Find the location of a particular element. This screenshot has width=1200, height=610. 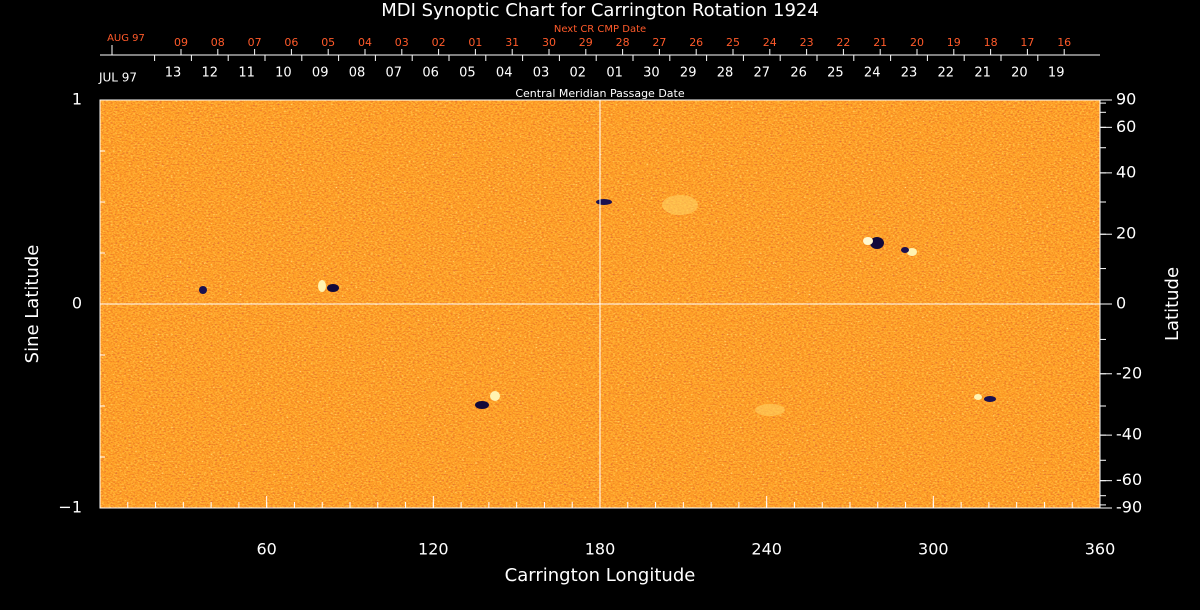

date-axis-day: 04 is located at coordinates (504, 73).